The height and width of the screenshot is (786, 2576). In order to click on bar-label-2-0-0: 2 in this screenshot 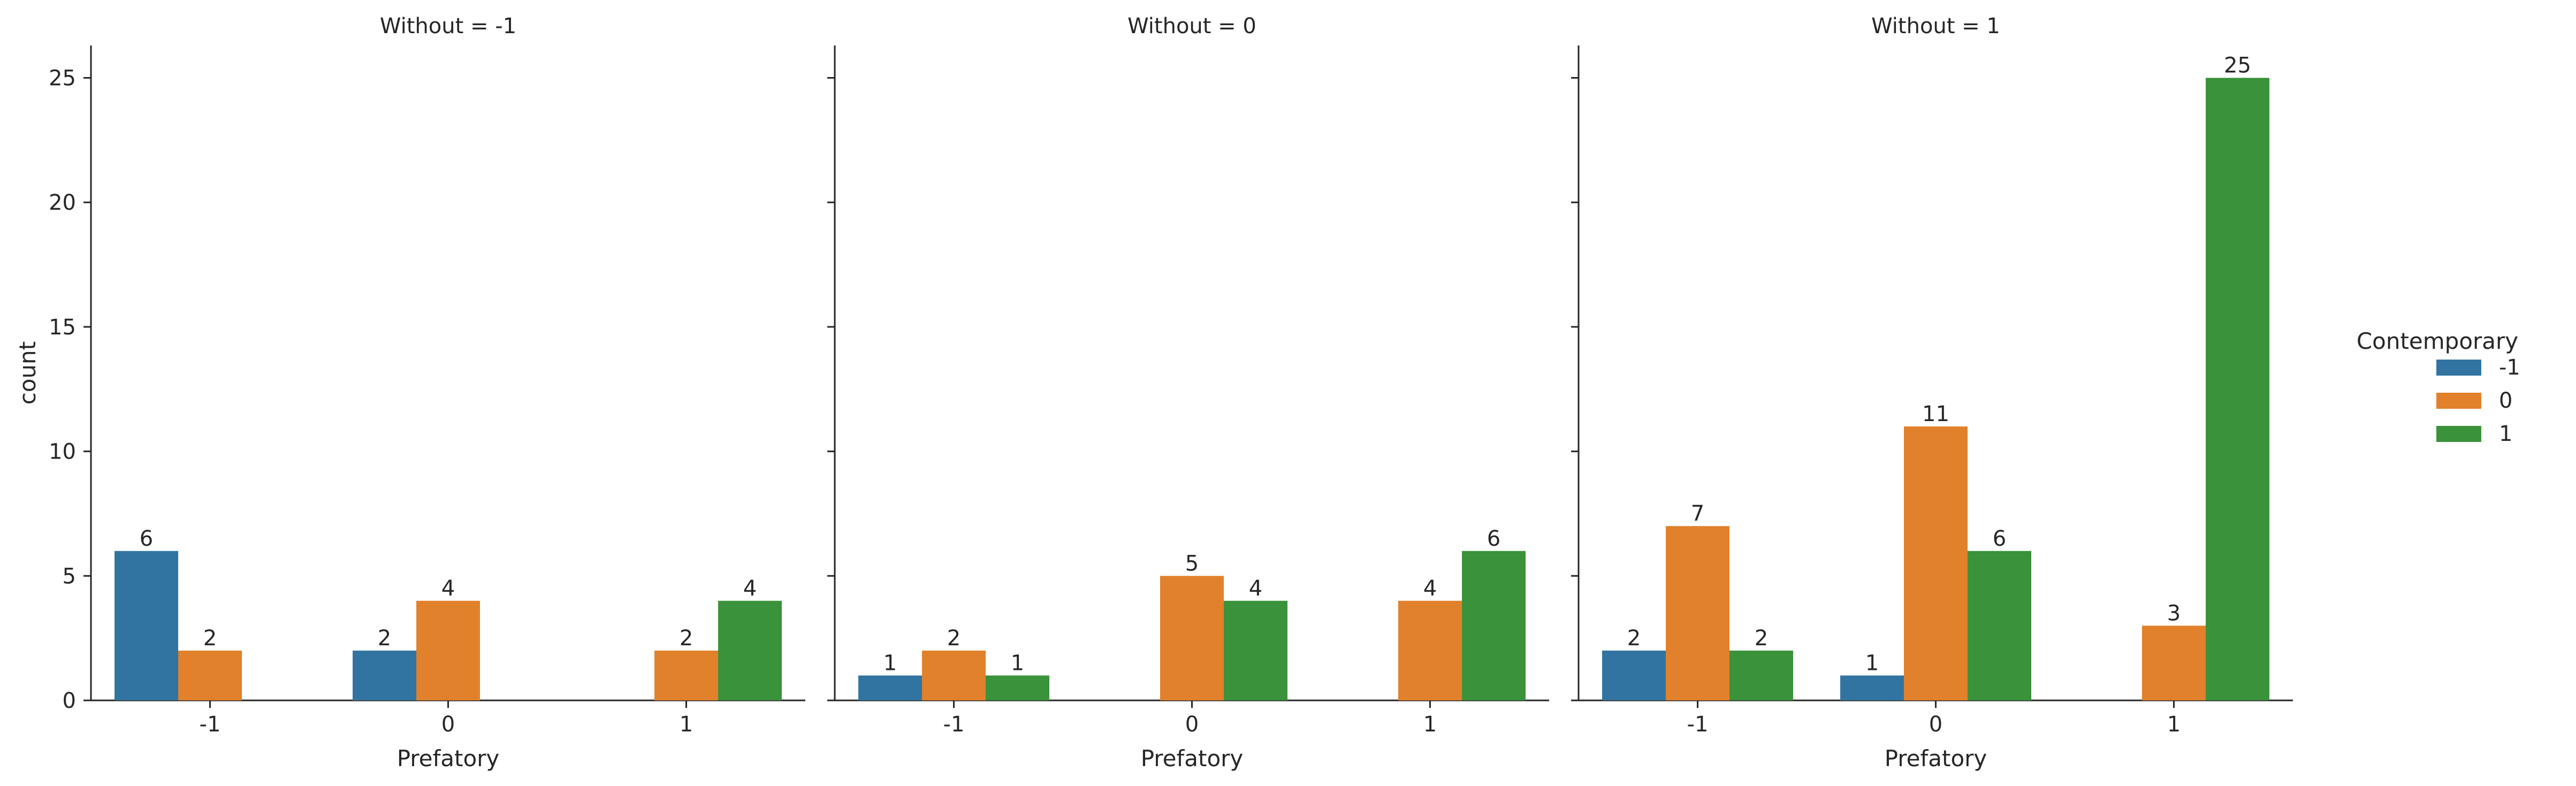, I will do `click(1634, 638)`.